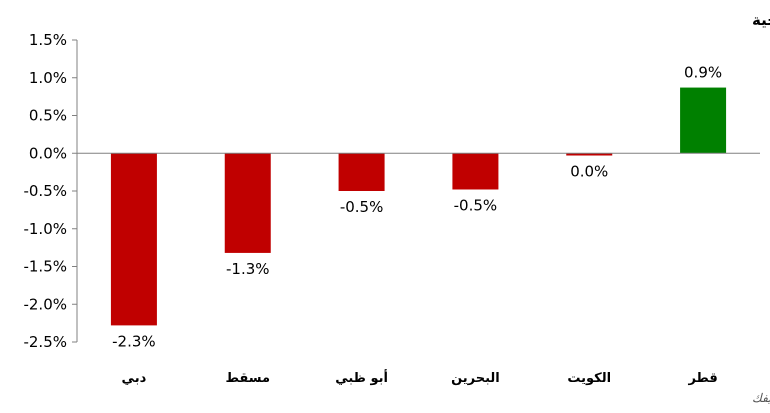  What do you see at coordinates (134, 378) in the screenshot?
I see `category-label: دبي` at bounding box center [134, 378].